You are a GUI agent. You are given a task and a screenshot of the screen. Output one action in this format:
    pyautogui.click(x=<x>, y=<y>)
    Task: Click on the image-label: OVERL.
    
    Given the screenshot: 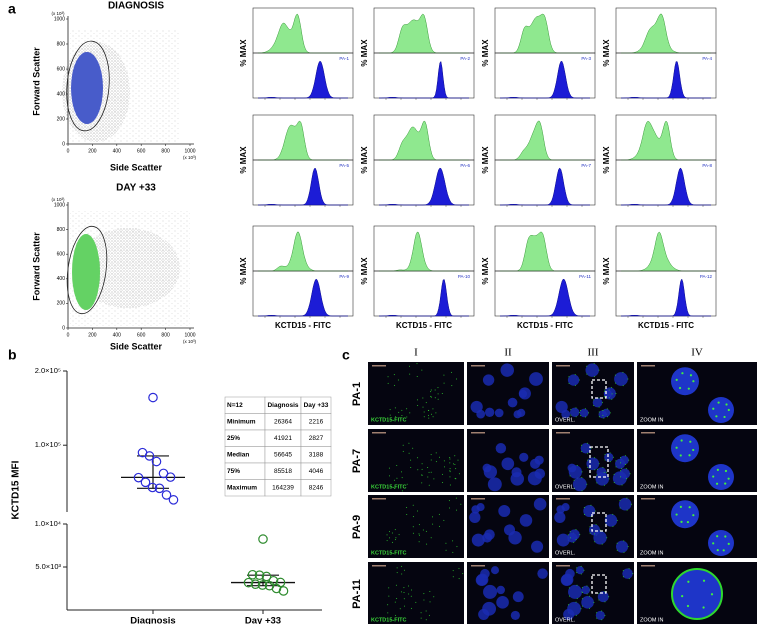 What is the action you would take?
    pyautogui.click(x=565, y=420)
    